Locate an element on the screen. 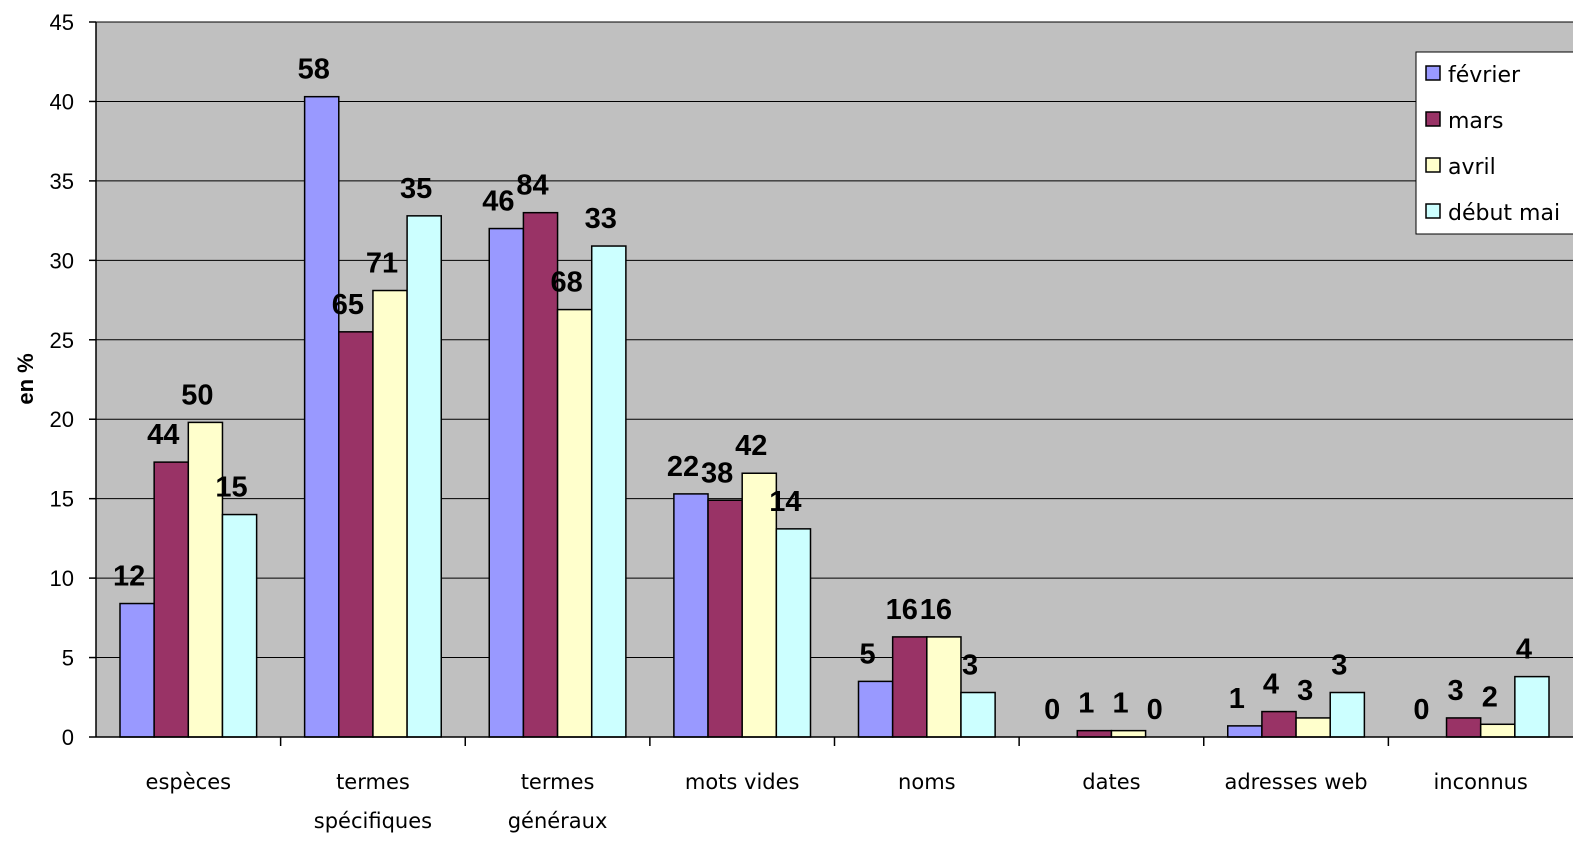  data-label: 84 is located at coordinates (532, 186).